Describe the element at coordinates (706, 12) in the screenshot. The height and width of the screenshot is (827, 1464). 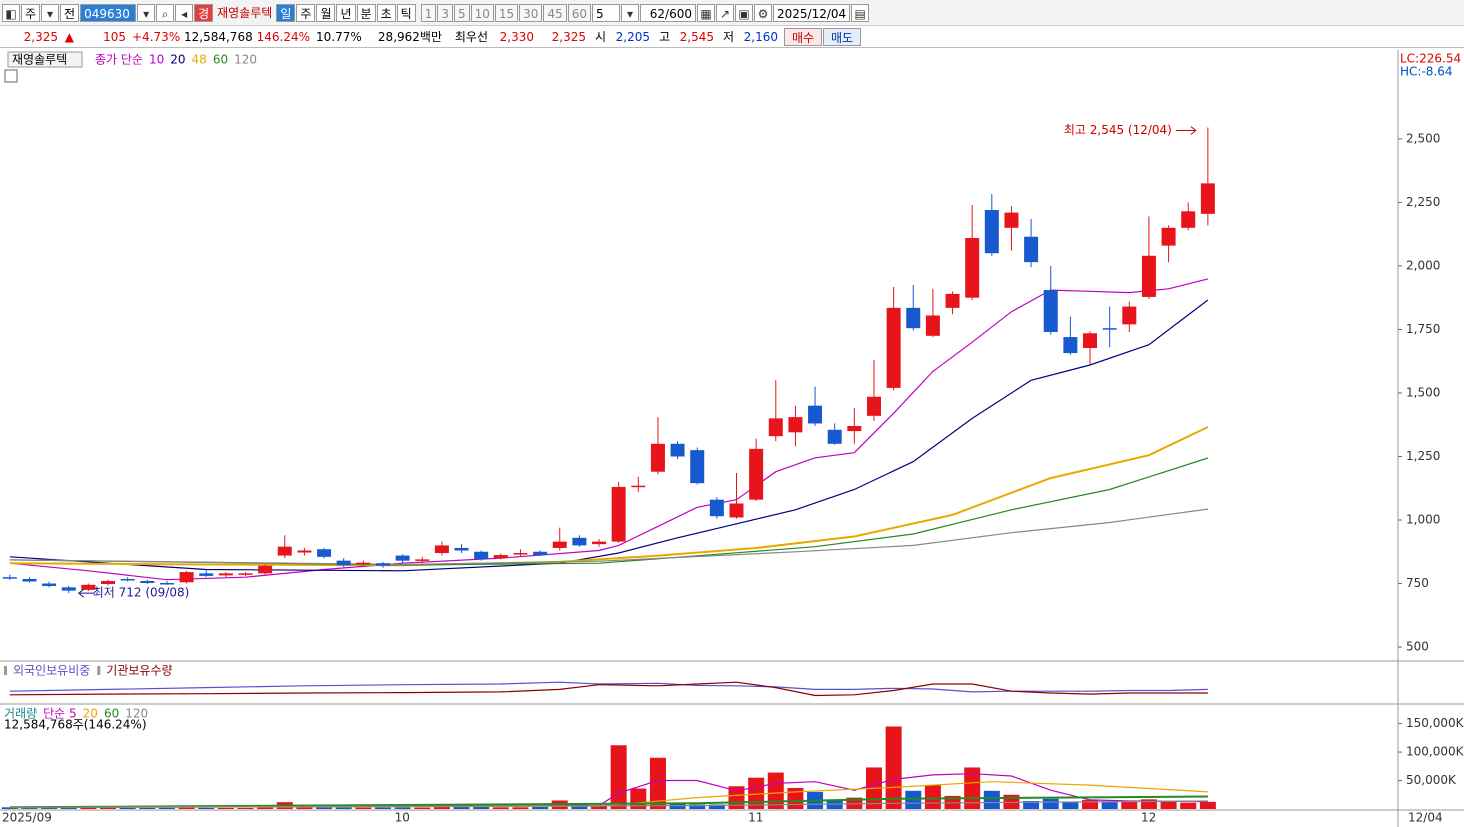
I see `tool-button: ▦` at that location.